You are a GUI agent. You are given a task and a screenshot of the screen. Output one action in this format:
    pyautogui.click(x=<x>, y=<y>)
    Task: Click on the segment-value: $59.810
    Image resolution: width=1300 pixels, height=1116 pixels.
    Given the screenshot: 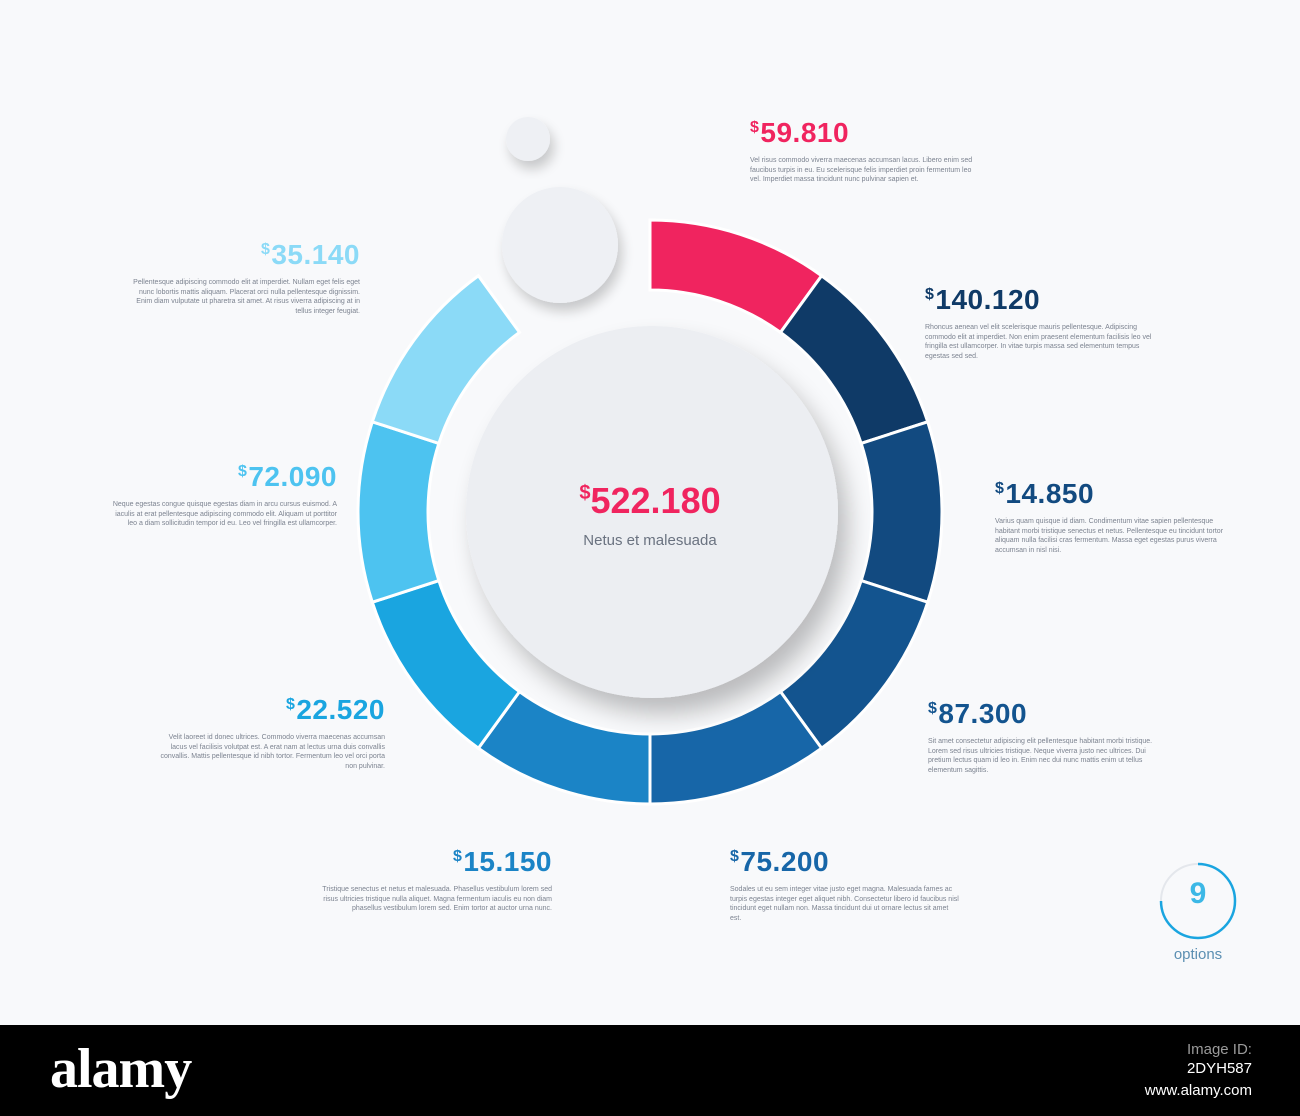 What is the action you would take?
    pyautogui.click(x=800, y=132)
    